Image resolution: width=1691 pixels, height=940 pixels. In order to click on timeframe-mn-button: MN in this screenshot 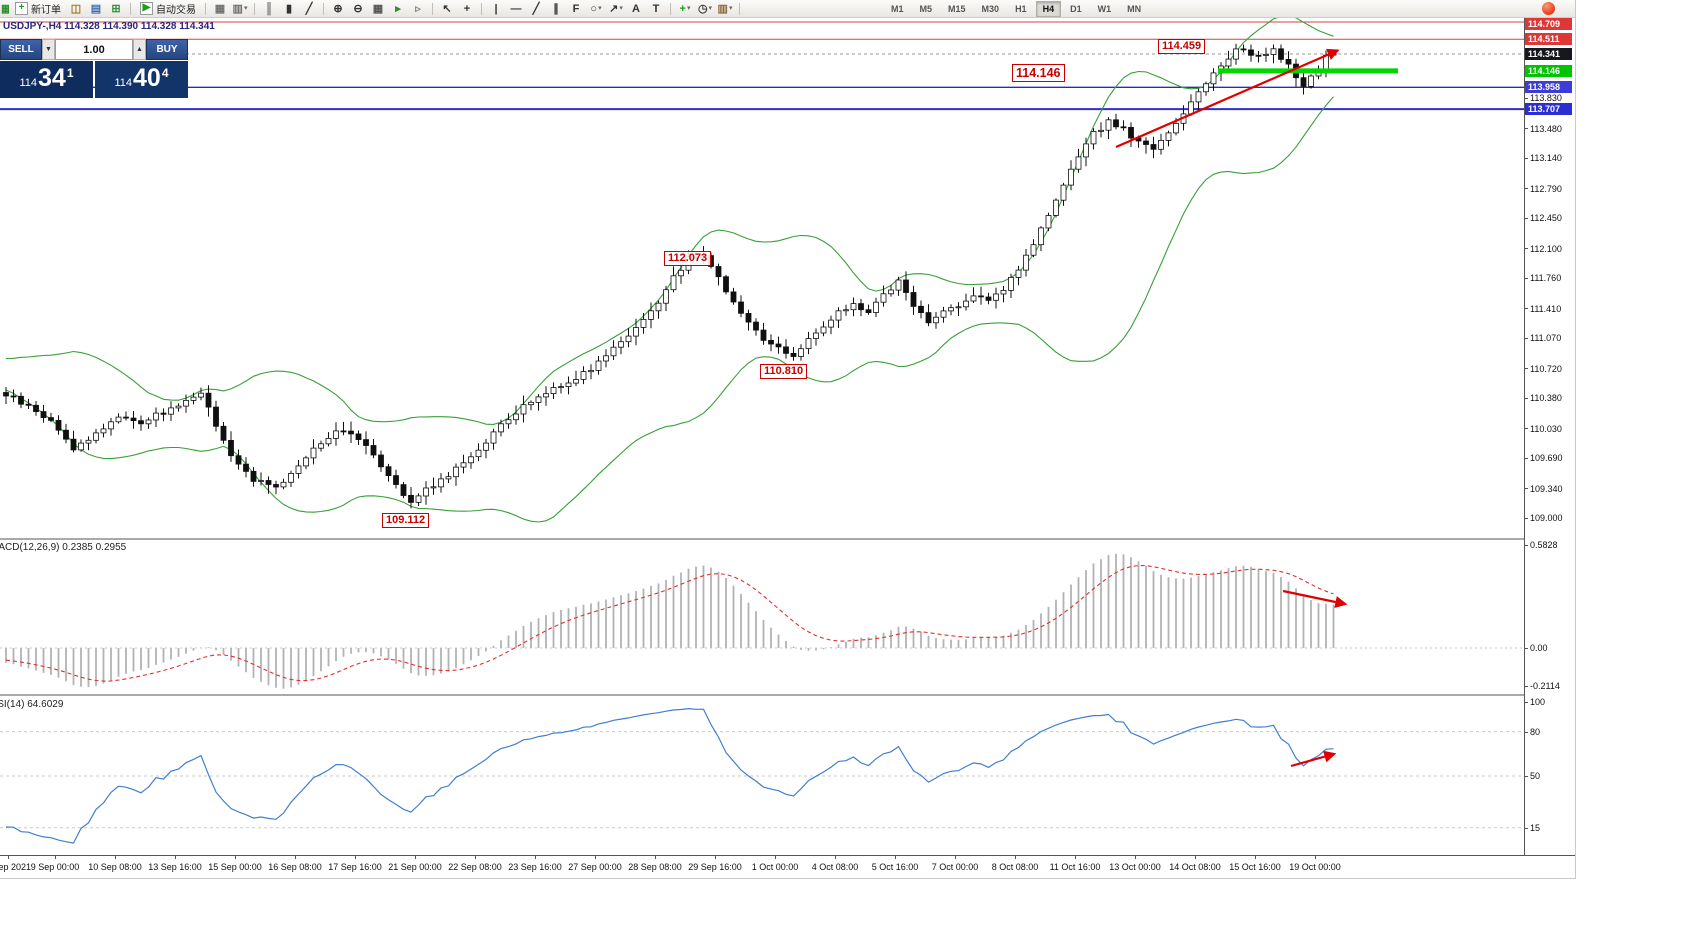, I will do `click(1134, 8)`.